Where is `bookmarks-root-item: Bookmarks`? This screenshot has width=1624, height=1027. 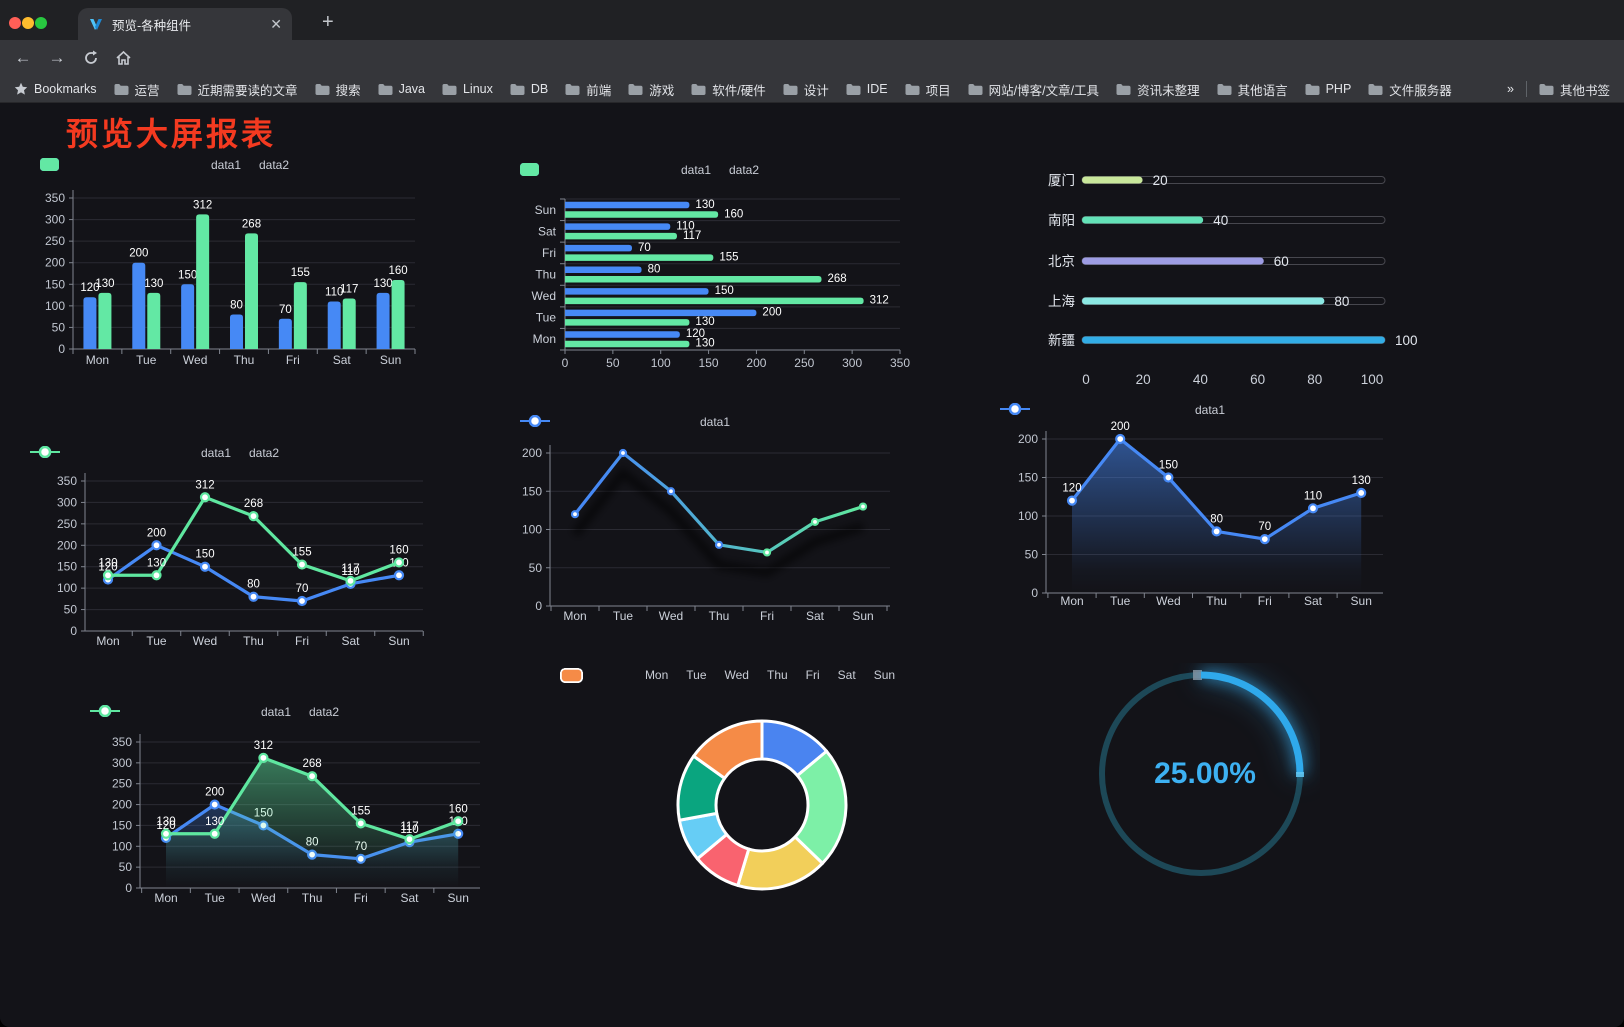
bookmarks-root-item: Bookmarks is located at coordinates (55, 89).